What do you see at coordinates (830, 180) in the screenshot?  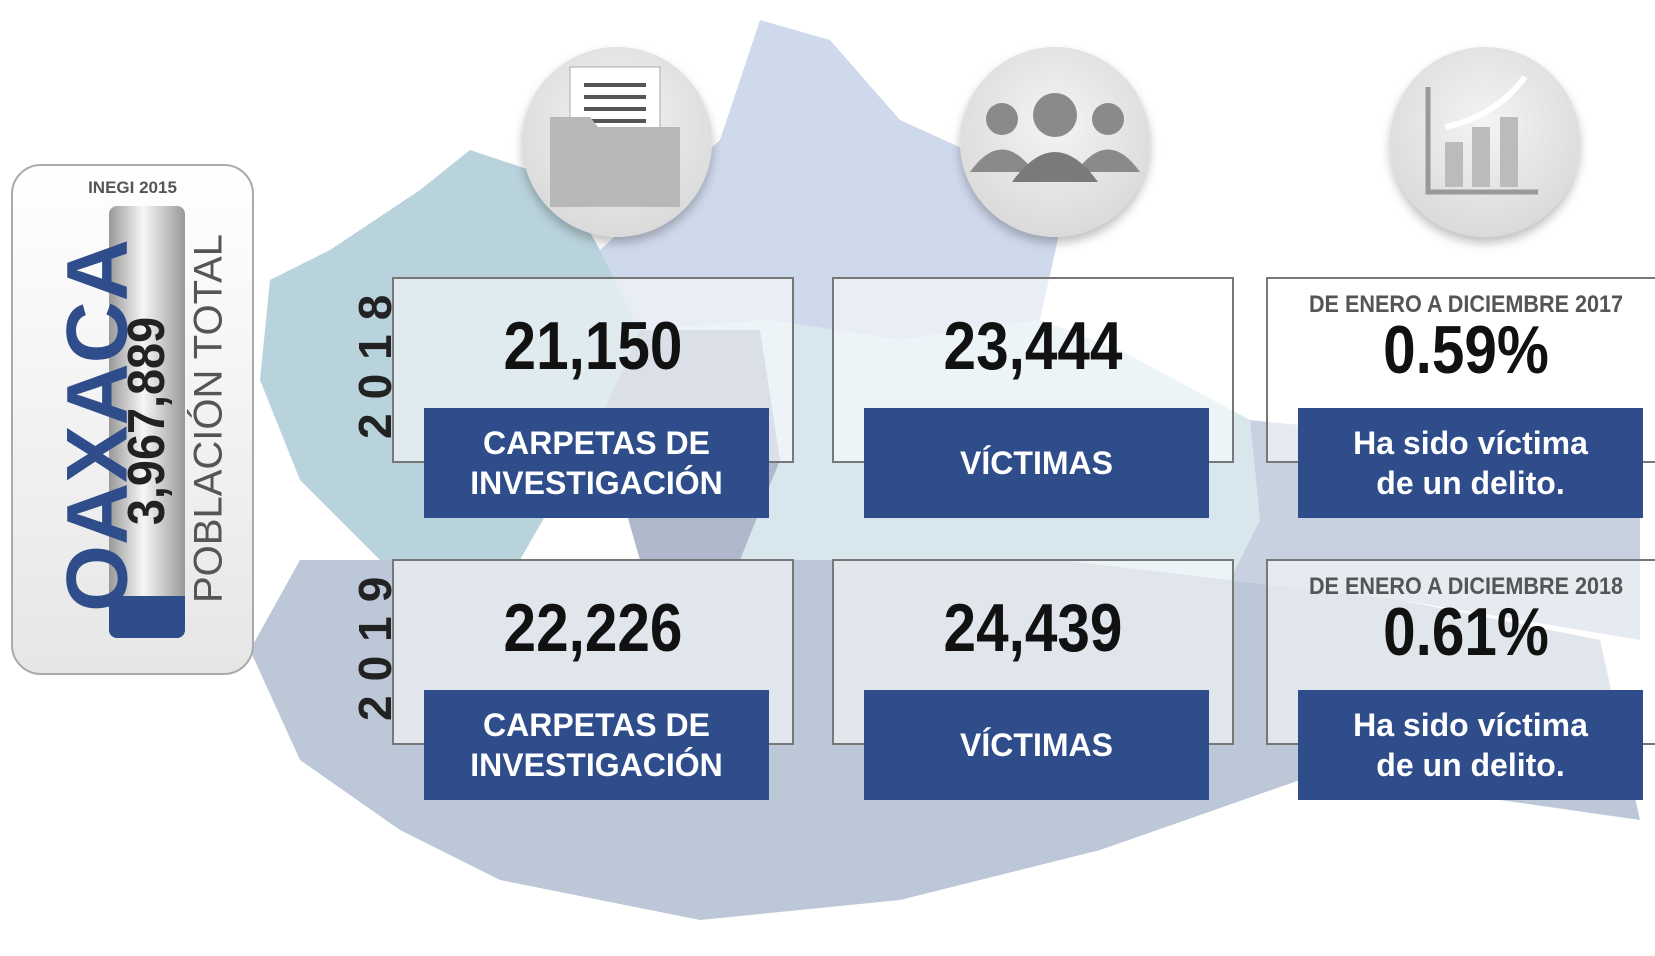 I see `region` at bounding box center [830, 180].